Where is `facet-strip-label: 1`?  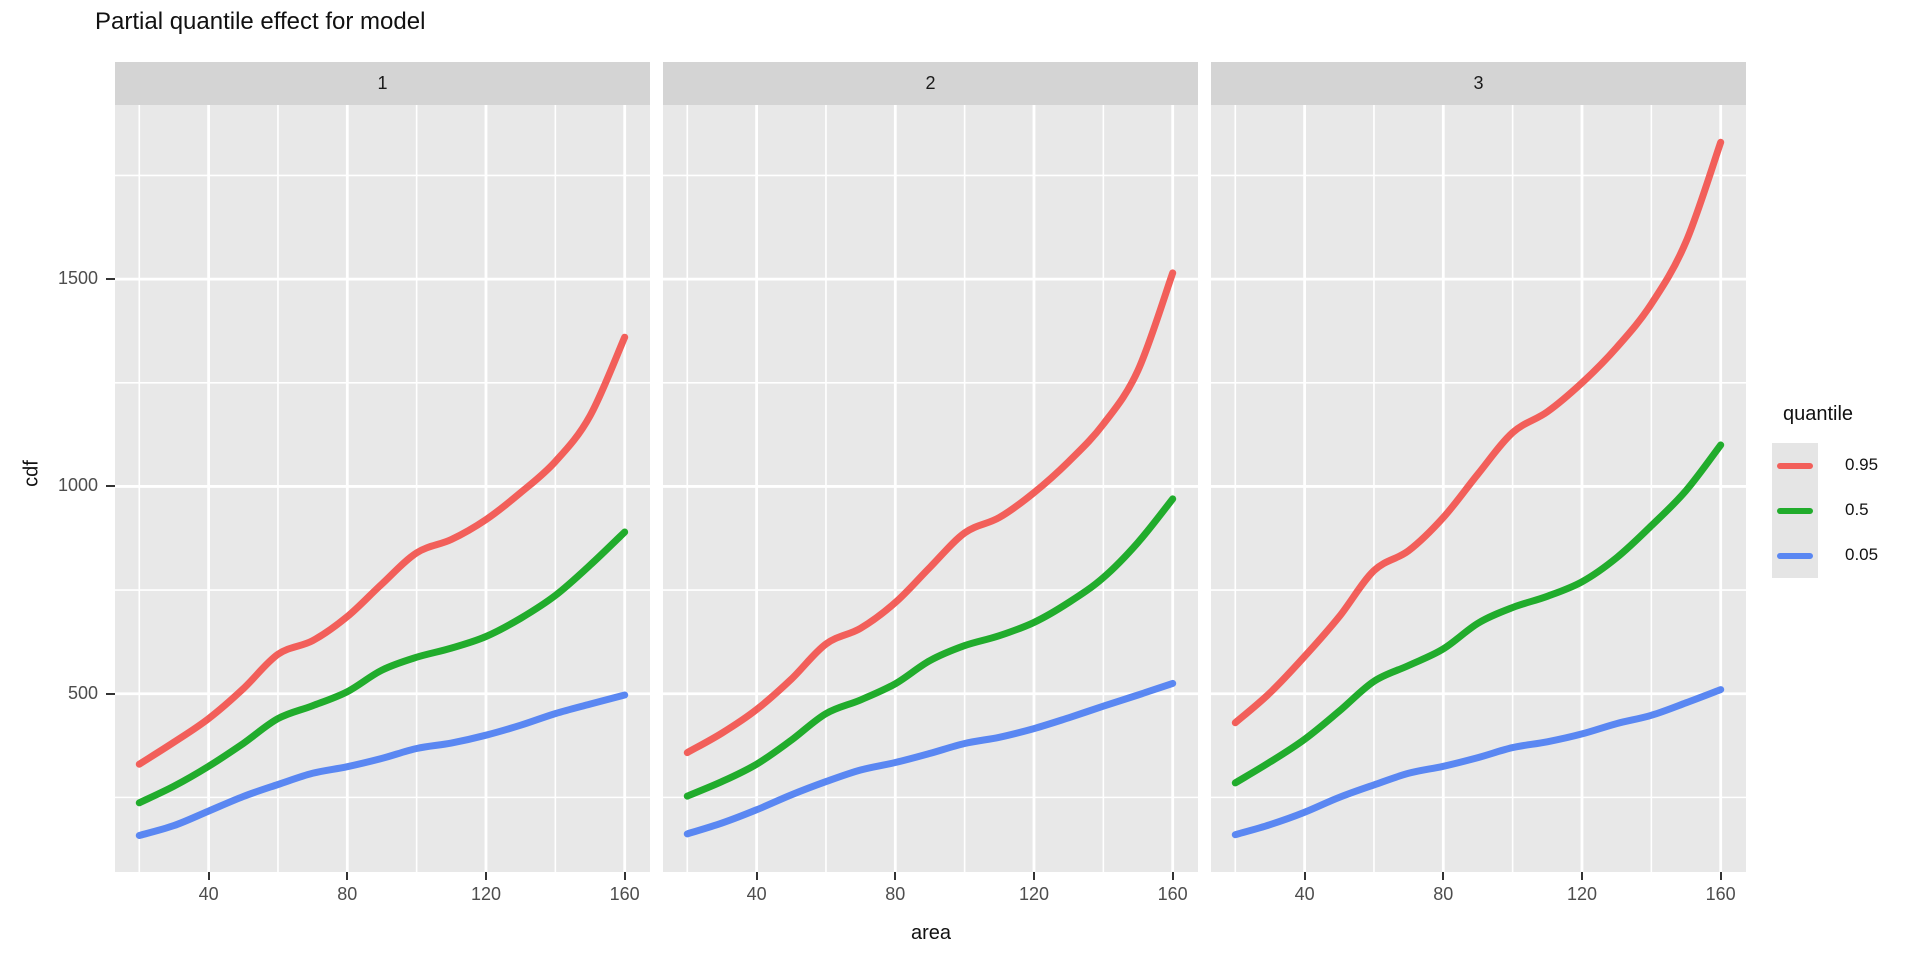
facet-strip-label: 1 is located at coordinates (382, 83).